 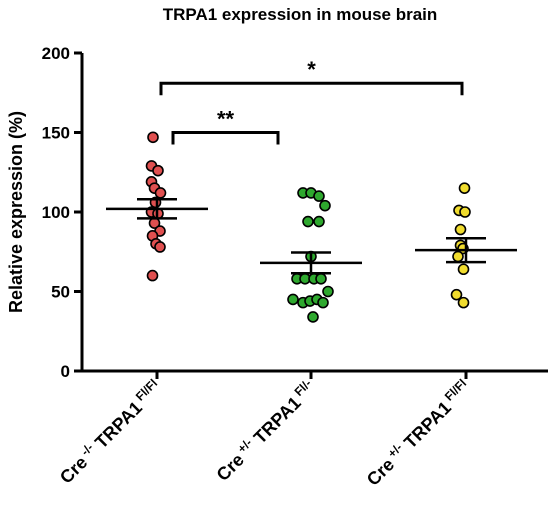 What do you see at coordinates (60, 292) in the screenshot?
I see `y-tick-label: 50` at bounding box center [60, 292].